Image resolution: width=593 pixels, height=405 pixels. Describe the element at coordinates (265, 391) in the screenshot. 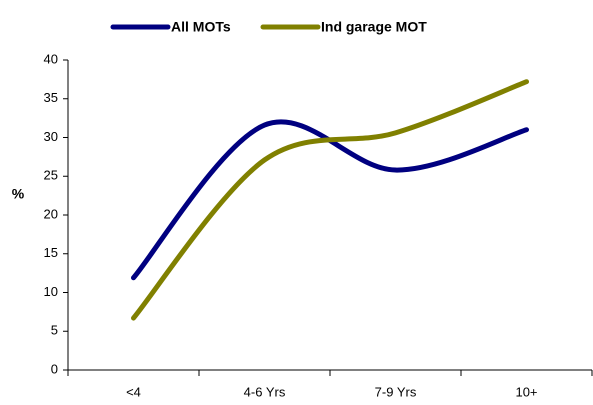

I see `x-tick-label: 4-6 Yrs` at that location.